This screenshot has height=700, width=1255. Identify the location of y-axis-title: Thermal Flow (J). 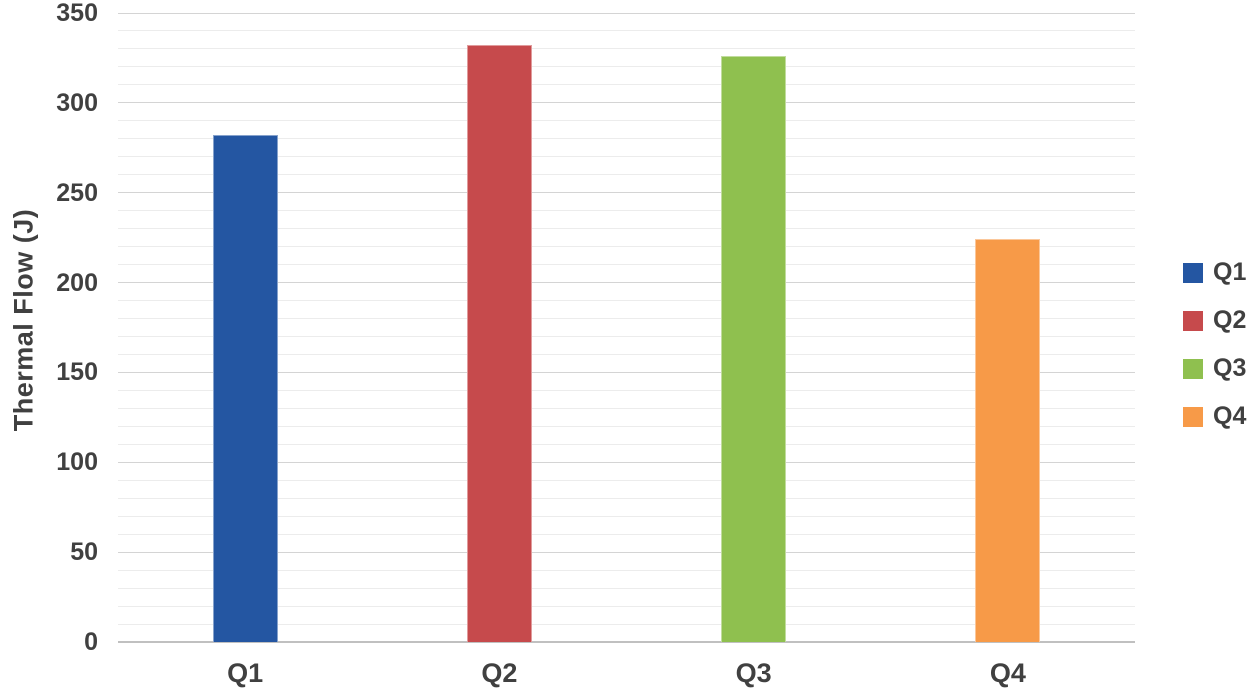
(23, 320).